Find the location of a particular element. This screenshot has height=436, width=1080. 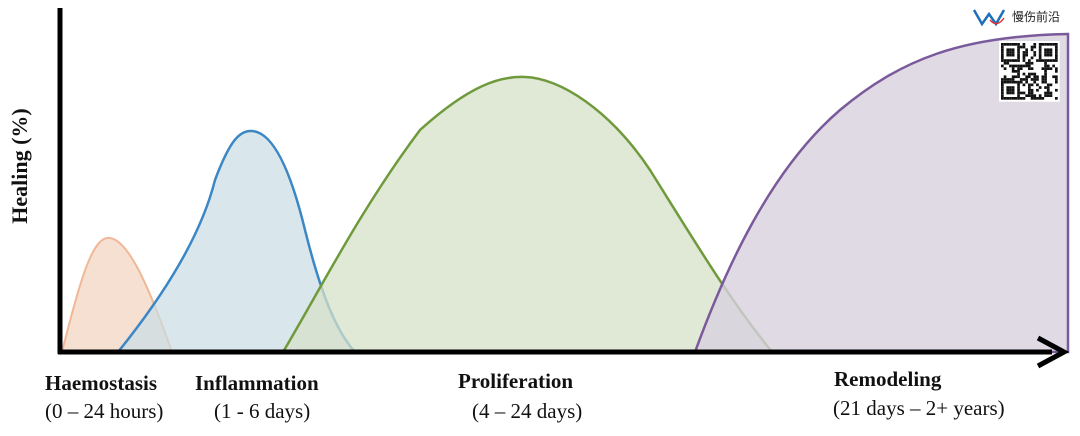

haemostasis-label: Haemostasis is located at coordinates (101, 383).